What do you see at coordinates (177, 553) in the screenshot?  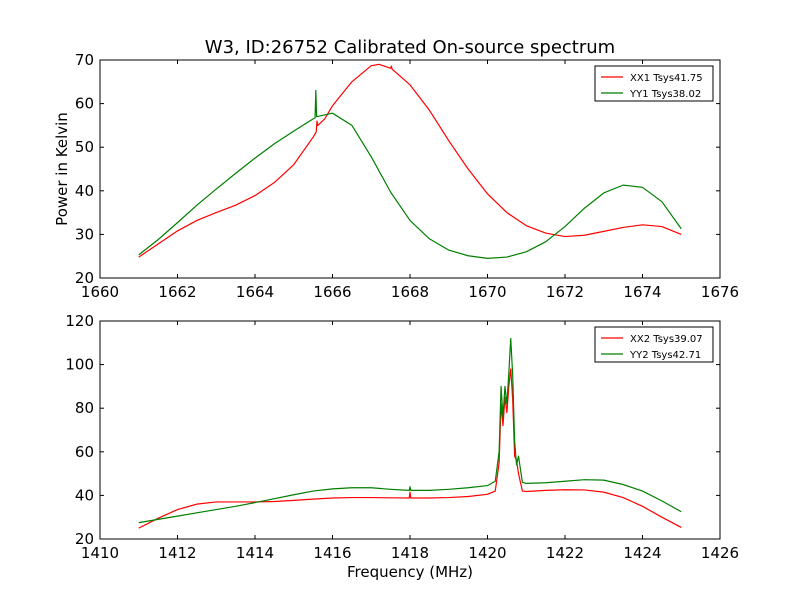 I see `x-tick-label: 1412` at bounding box center [177, 553].